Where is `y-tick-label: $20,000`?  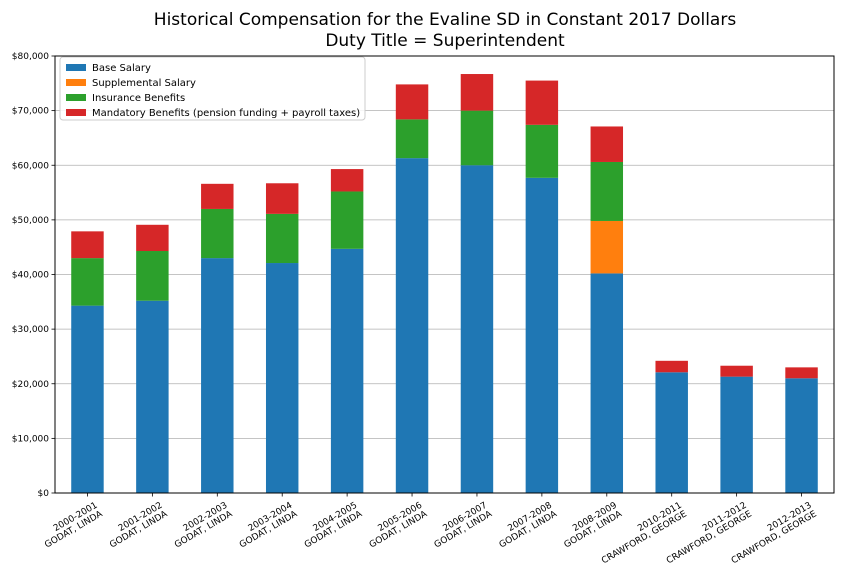
y-tick-label: $20,000 is located at coordinates (30, 385).